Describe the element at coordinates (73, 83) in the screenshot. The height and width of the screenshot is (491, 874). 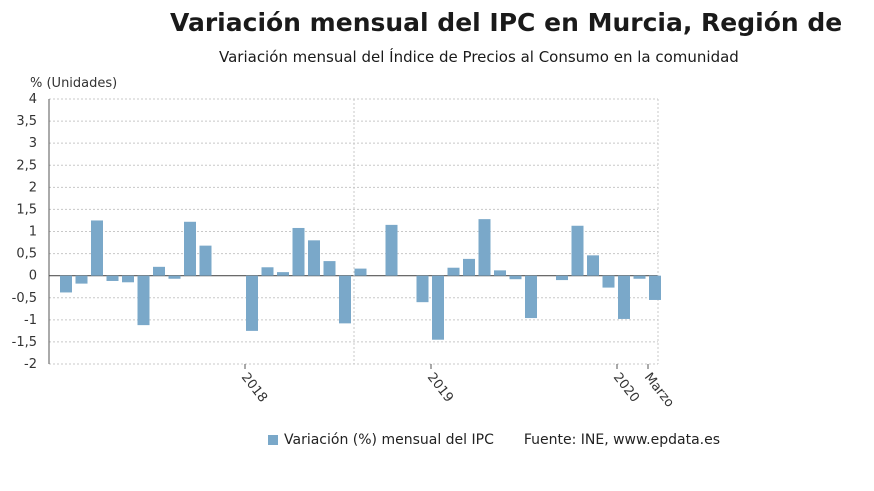
I see `y-axis-label: % (Unidades)` at that location.